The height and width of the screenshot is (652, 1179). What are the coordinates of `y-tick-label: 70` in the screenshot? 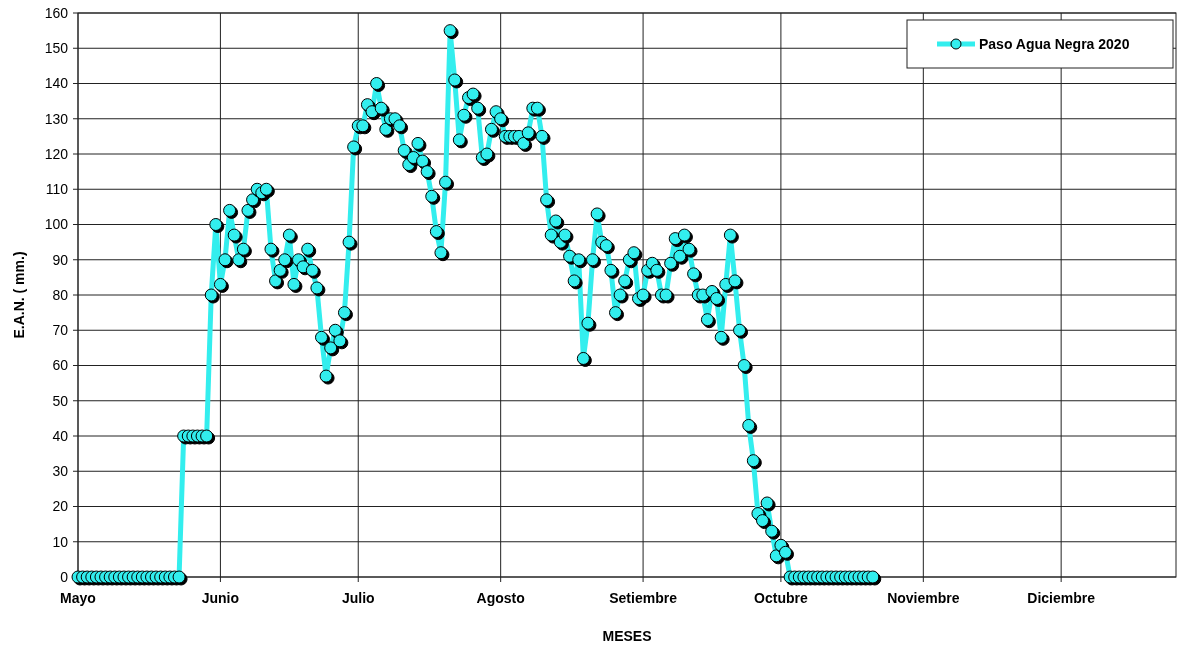 It's located at (60, 330).